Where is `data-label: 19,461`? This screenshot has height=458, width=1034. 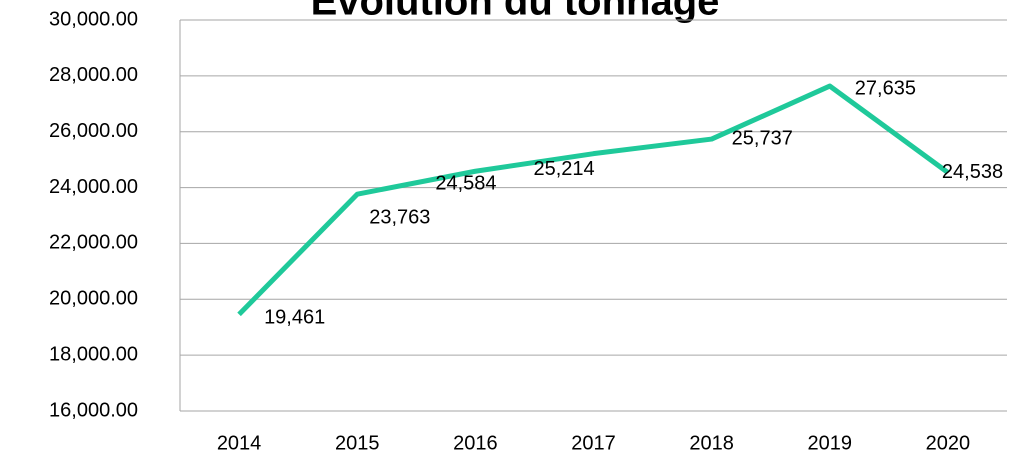 data-label: 19,461 is located at coordinates (294, 318).